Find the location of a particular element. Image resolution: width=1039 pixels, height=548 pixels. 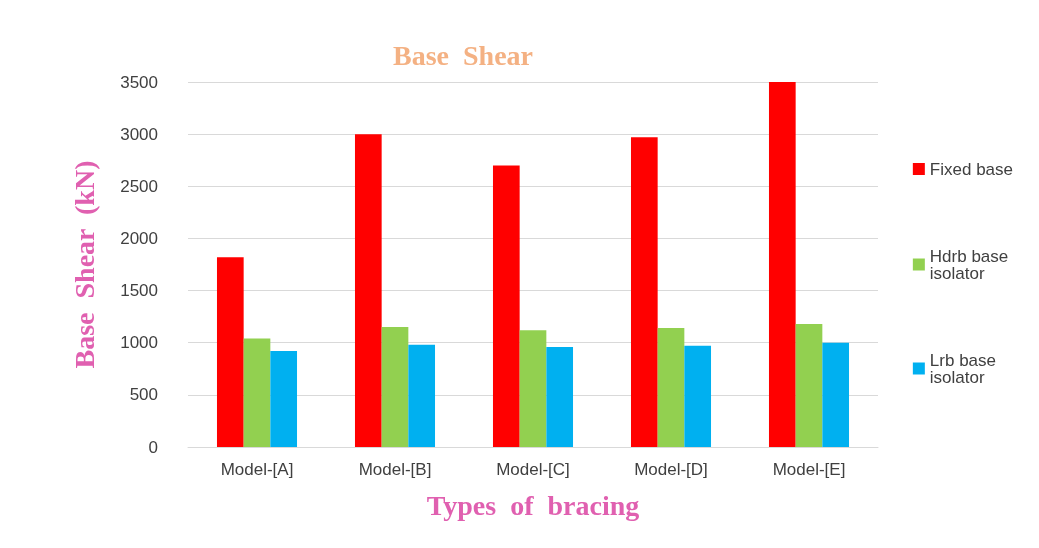

chart-title: Base Shear is located at coordinates (463, 55).